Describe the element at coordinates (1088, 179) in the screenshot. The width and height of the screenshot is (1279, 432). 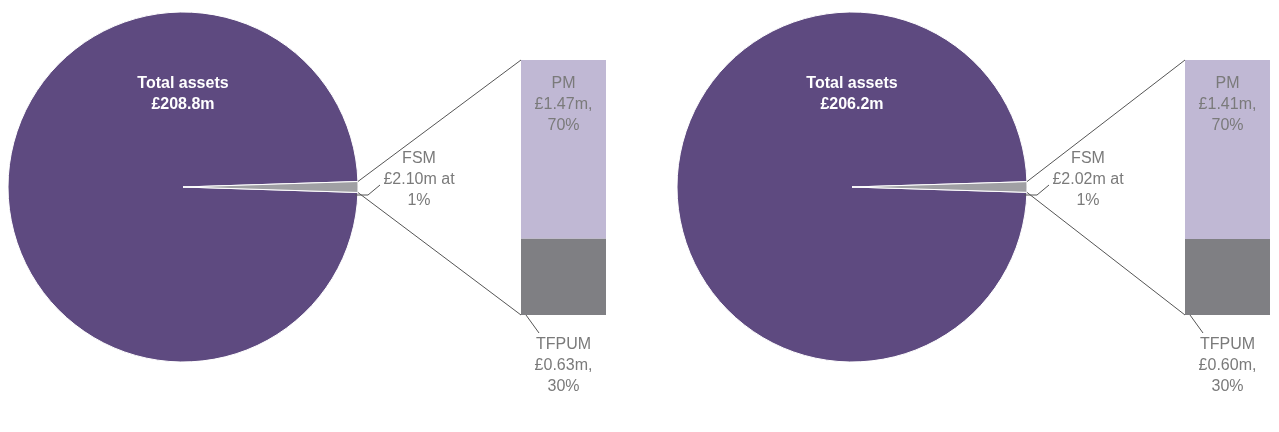
I see `data-label: £2.02m at` at that location.